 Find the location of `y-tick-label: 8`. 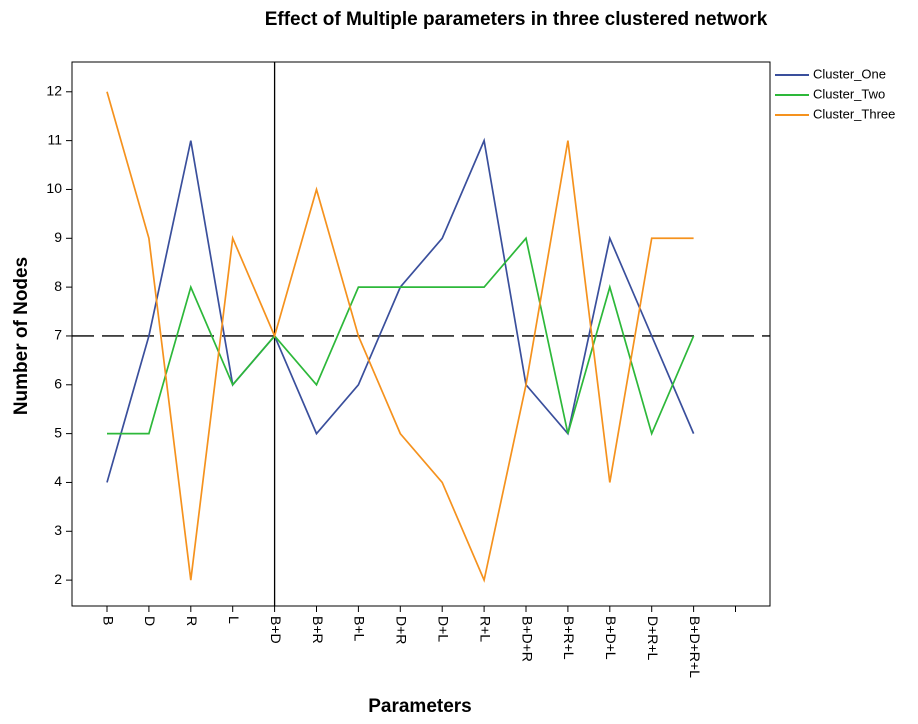

y-tick-label: 8 is located at coordinates (58, 286).